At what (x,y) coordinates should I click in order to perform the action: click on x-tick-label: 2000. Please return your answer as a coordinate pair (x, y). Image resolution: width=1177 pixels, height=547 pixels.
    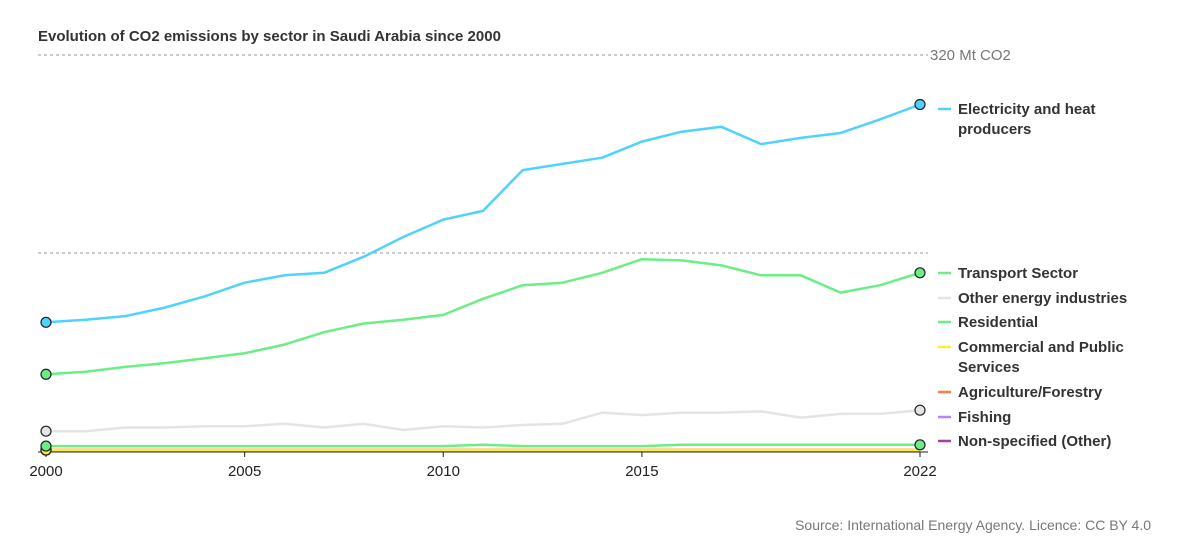
    Looking at the image, I should click on (45, 471).